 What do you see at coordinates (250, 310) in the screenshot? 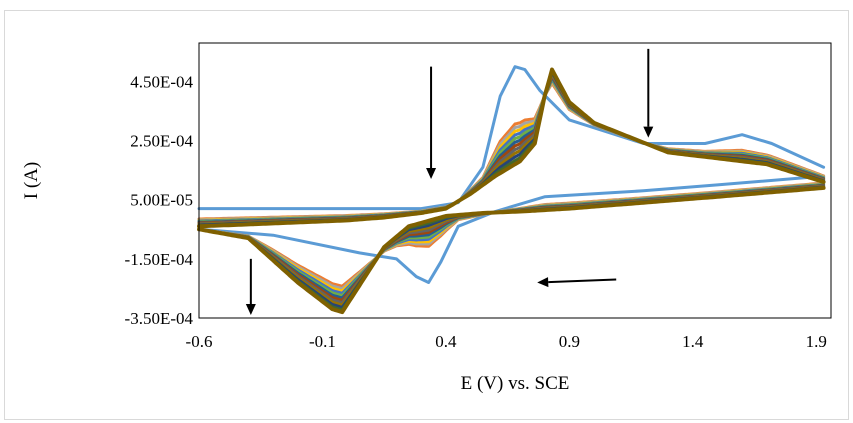
I see `arrow-4-head` at bounding box center [250, 310].